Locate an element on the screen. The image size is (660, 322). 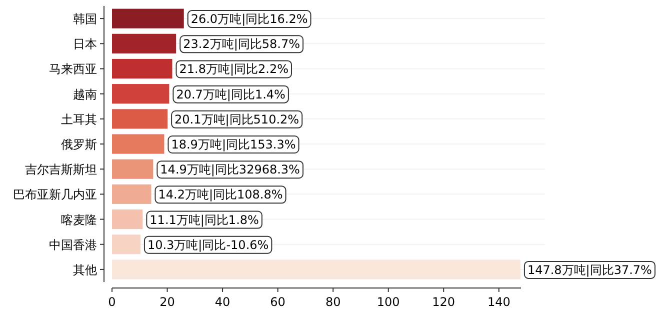
y-tick-label: 其他 is located at coordinates (85, 269).